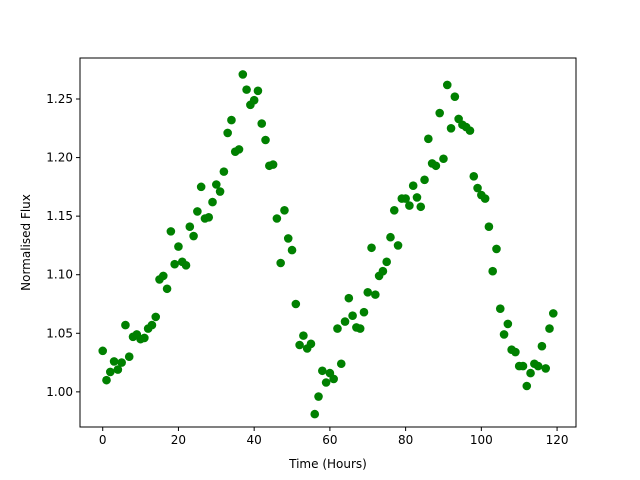 The width and height of the screenshot is (640, 480). Describe the element at coordinates (481, 440) in the screenshot. I see `x-tick-label: 100` at that location.